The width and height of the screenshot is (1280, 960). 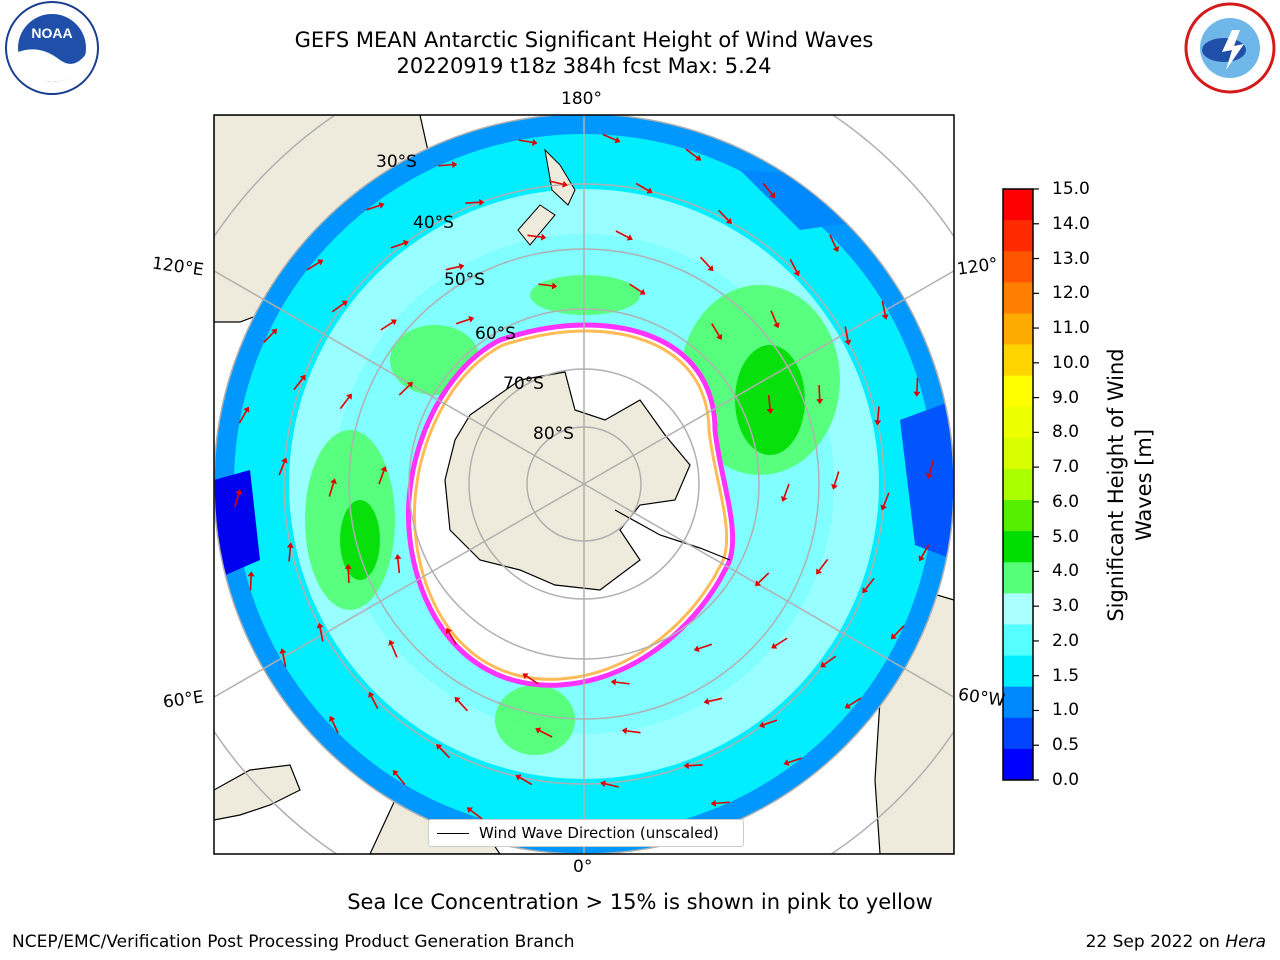 I want to click on colorbar-tick-label: 1.0, so click(x=1066, y=710).